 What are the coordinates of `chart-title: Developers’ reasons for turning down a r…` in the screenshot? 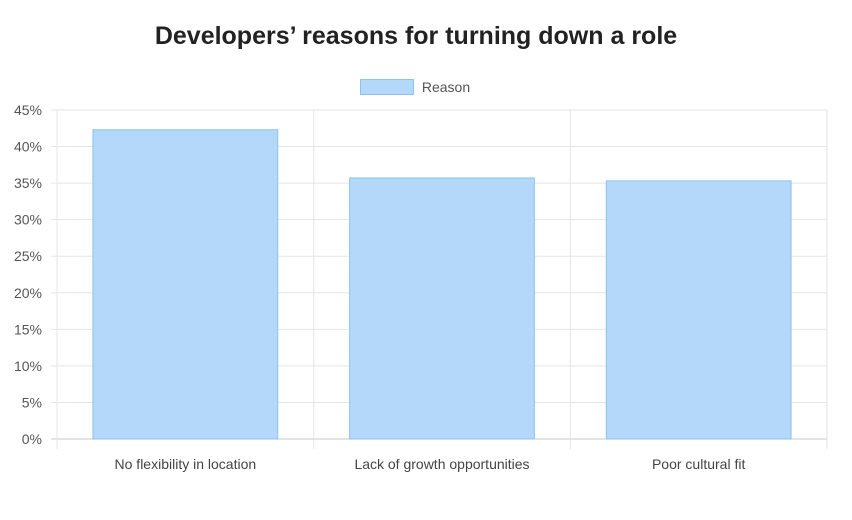 It's located at (416, 36).